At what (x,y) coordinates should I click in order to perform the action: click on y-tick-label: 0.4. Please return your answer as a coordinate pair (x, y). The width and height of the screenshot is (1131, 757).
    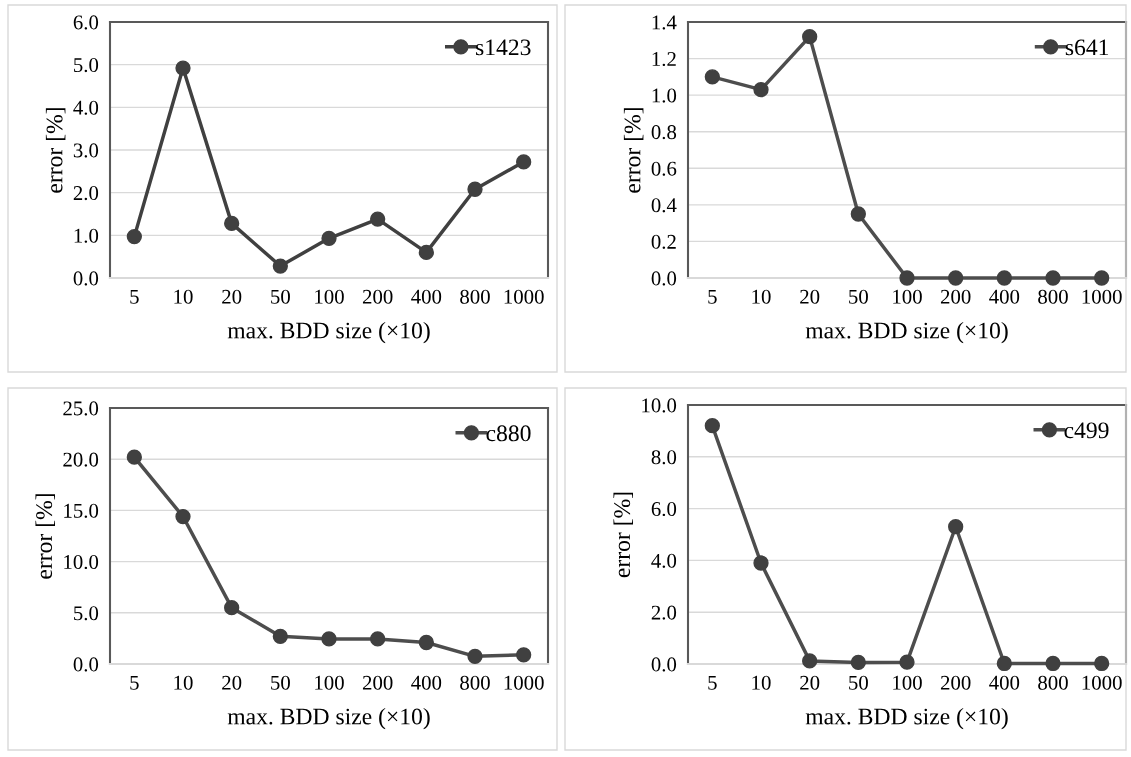
    Looking at the image, I should click on (664, 205).